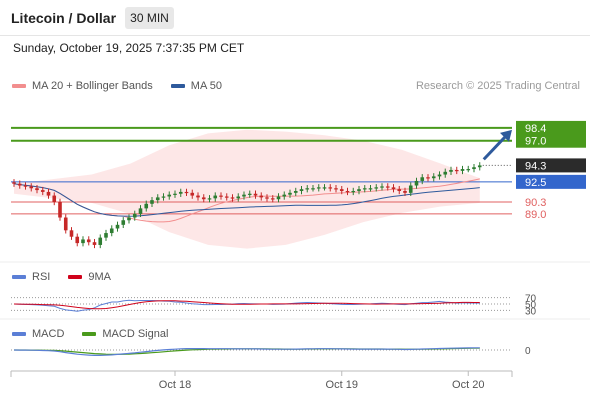 The height and width of the screenshot is (400, 590). I want to click on chart-header: Litecoin / Dollar 30 MIN, so click(295, 18).